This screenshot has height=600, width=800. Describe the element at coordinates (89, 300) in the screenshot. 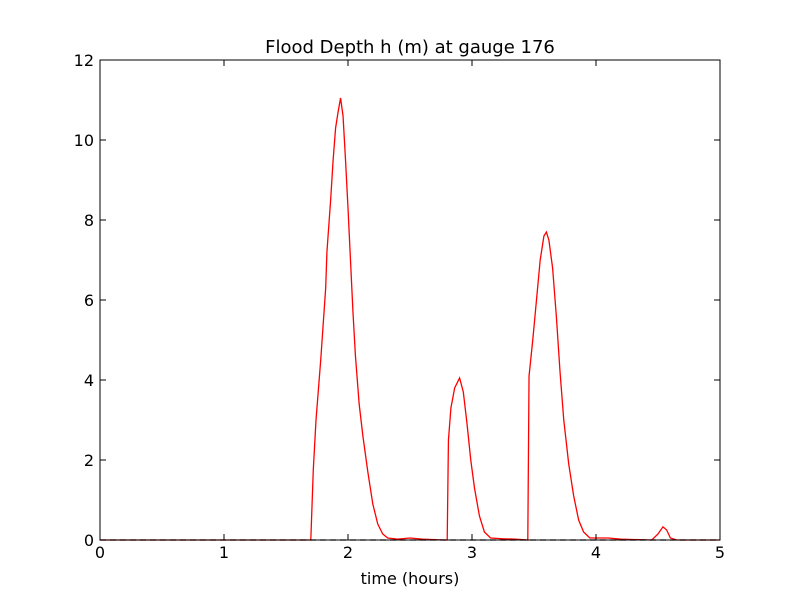

I see `y-tick-label: 6` at that location.